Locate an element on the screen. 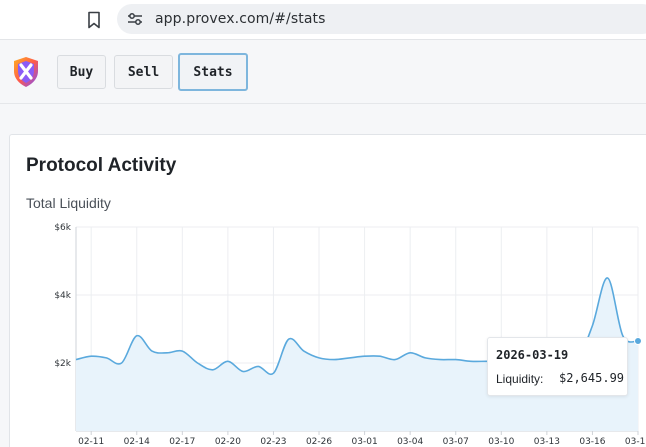 The width and height of the screenshot is (646, 447). tooltip-value: $2,645.99 is located at coordinates (592, 378).